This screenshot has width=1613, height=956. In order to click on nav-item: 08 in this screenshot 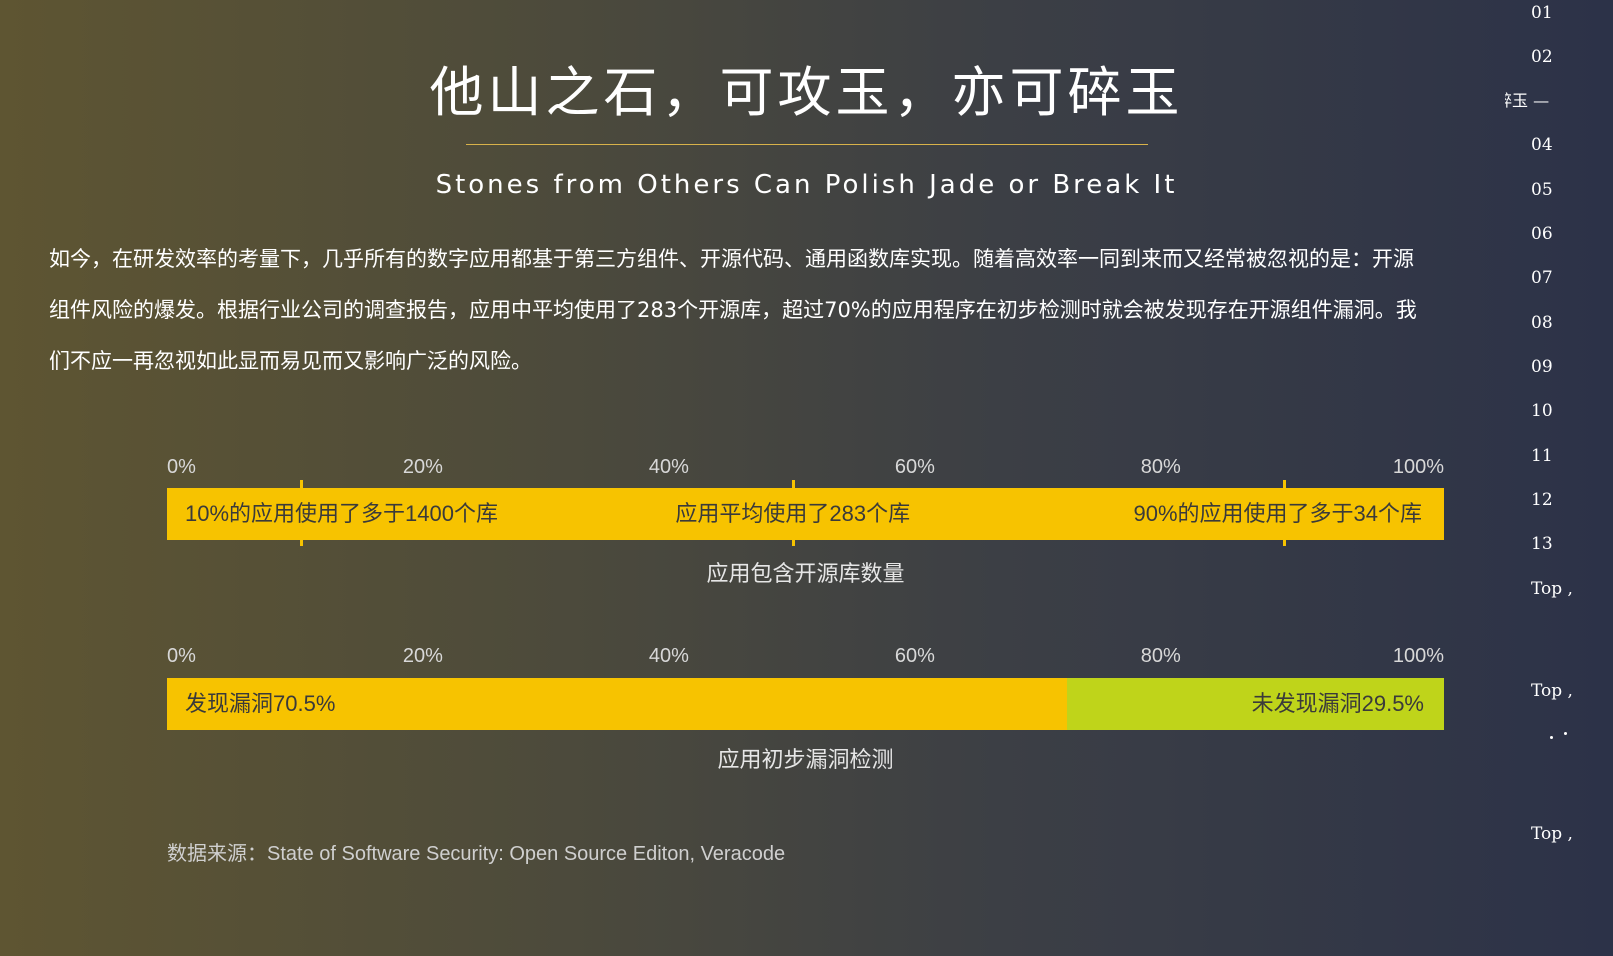, I will do `click(1542, 323)`.